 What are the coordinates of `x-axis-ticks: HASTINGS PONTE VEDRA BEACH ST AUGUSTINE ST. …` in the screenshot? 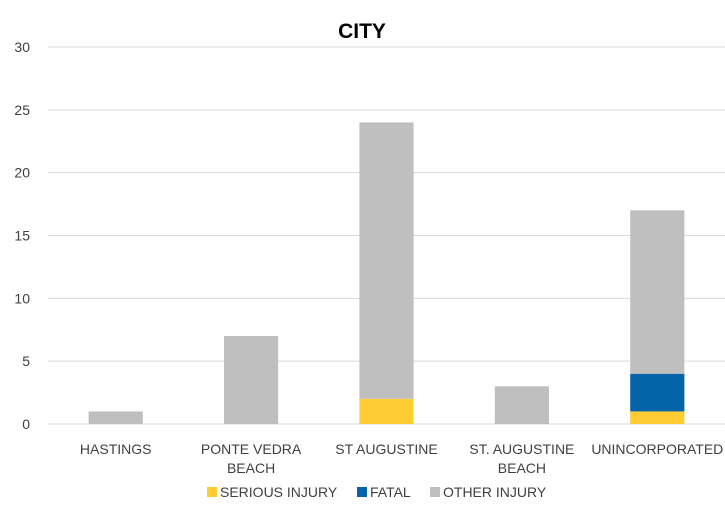 It's located at (401, 458).